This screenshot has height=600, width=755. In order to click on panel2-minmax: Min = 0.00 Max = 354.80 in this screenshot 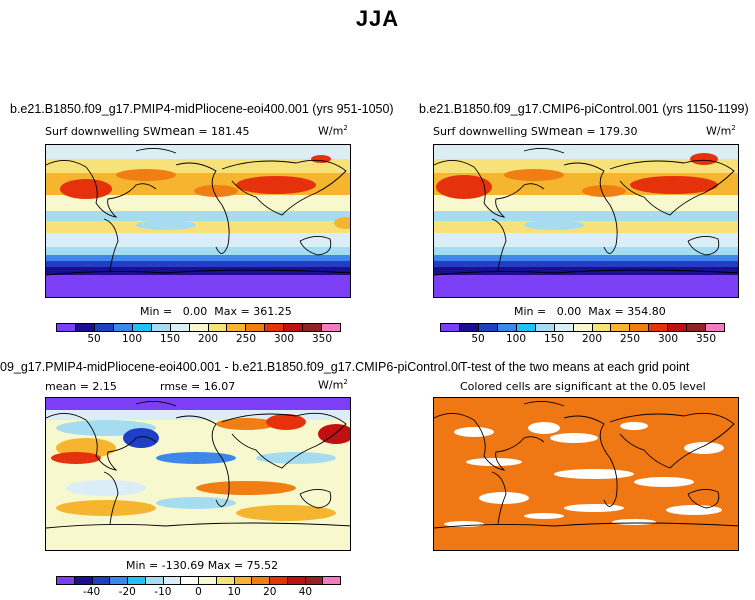, I will do `click(590, 311)`.